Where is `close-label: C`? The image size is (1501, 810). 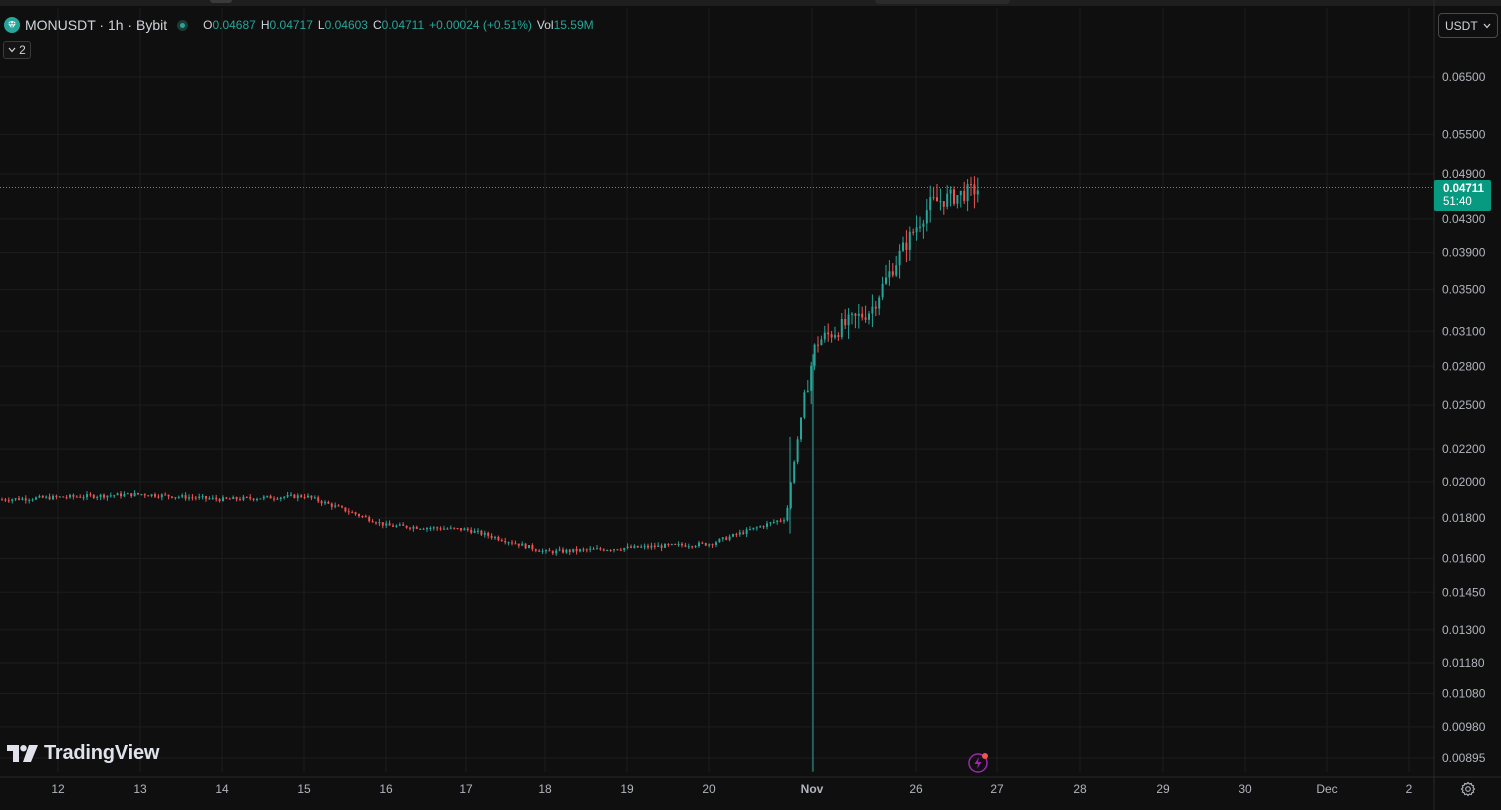 close-label: C is located at coordinates (377, 25).